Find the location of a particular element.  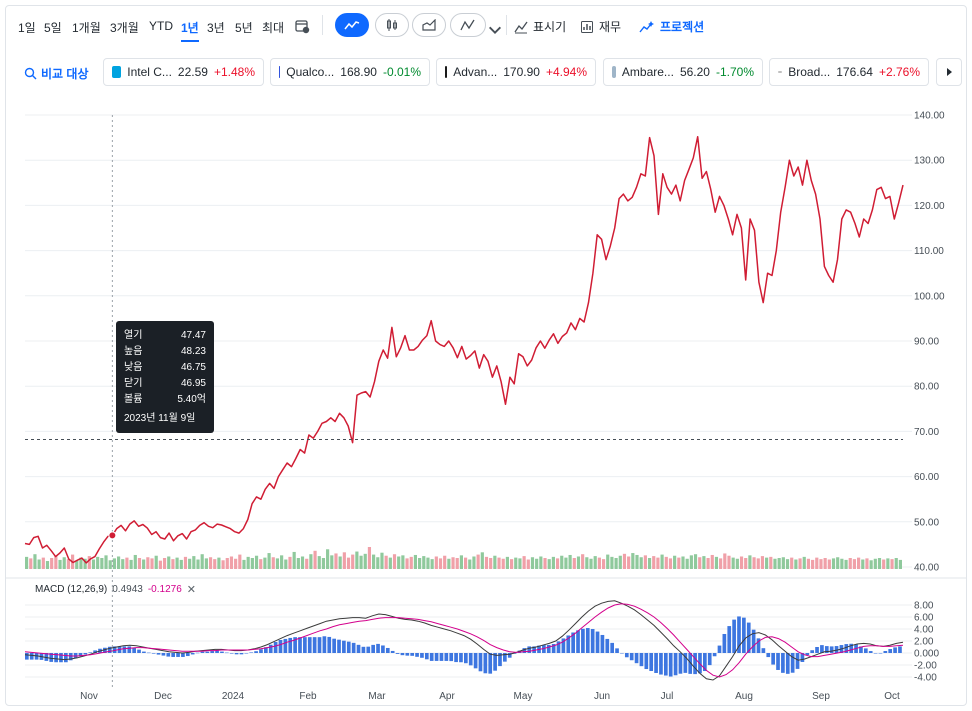

range-3y: 3년 is located at coordinates (216, 28).